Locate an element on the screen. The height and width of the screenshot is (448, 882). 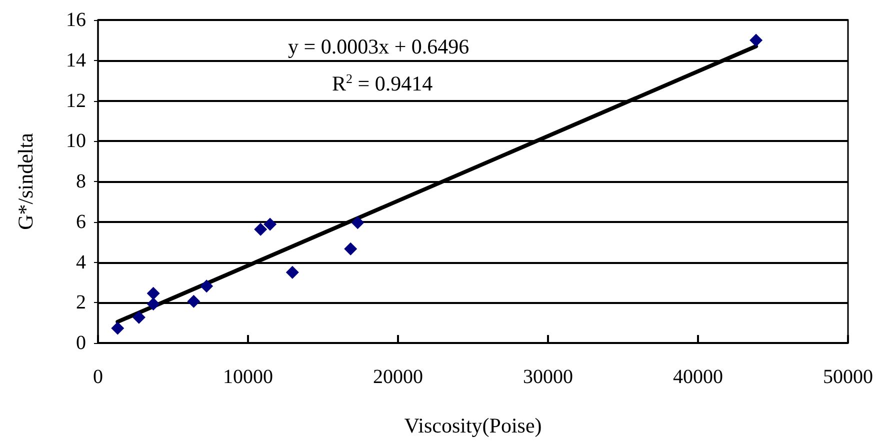
x-axis-title: Viscosity(Poise) is located at coordinates (473, 426).